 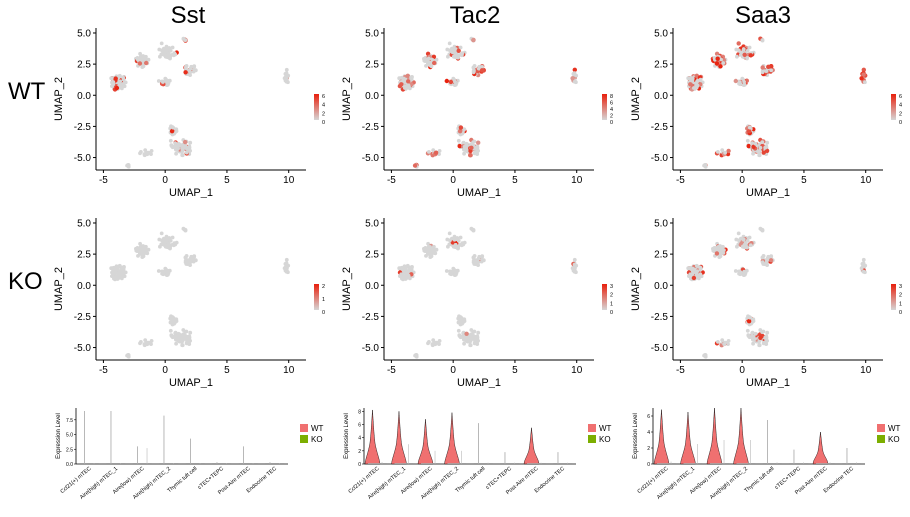 What do you see at coordinates (611, 287) in the screenshot?
I see `colorbar-tick-label: 3` at bounding box center [611, 287].